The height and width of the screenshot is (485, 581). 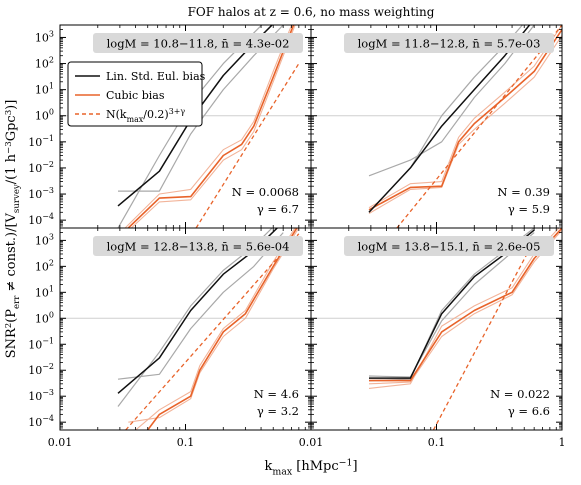 I want to click on mass-bin-label: logM = 11.8−12.8, n̄ = 5.7e-03, so click(x=449, y=44).